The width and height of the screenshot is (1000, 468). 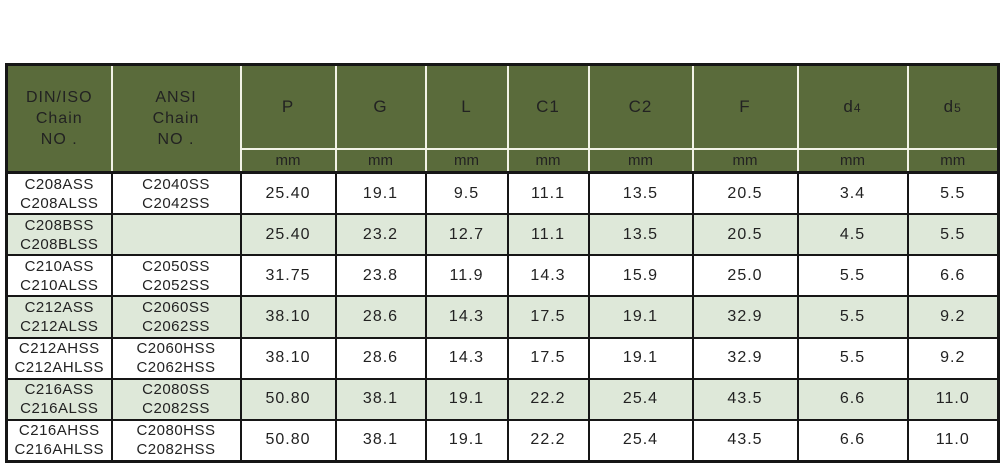 I want to click on chain-number-line: C2062HSS, so click(x=176, y=368).